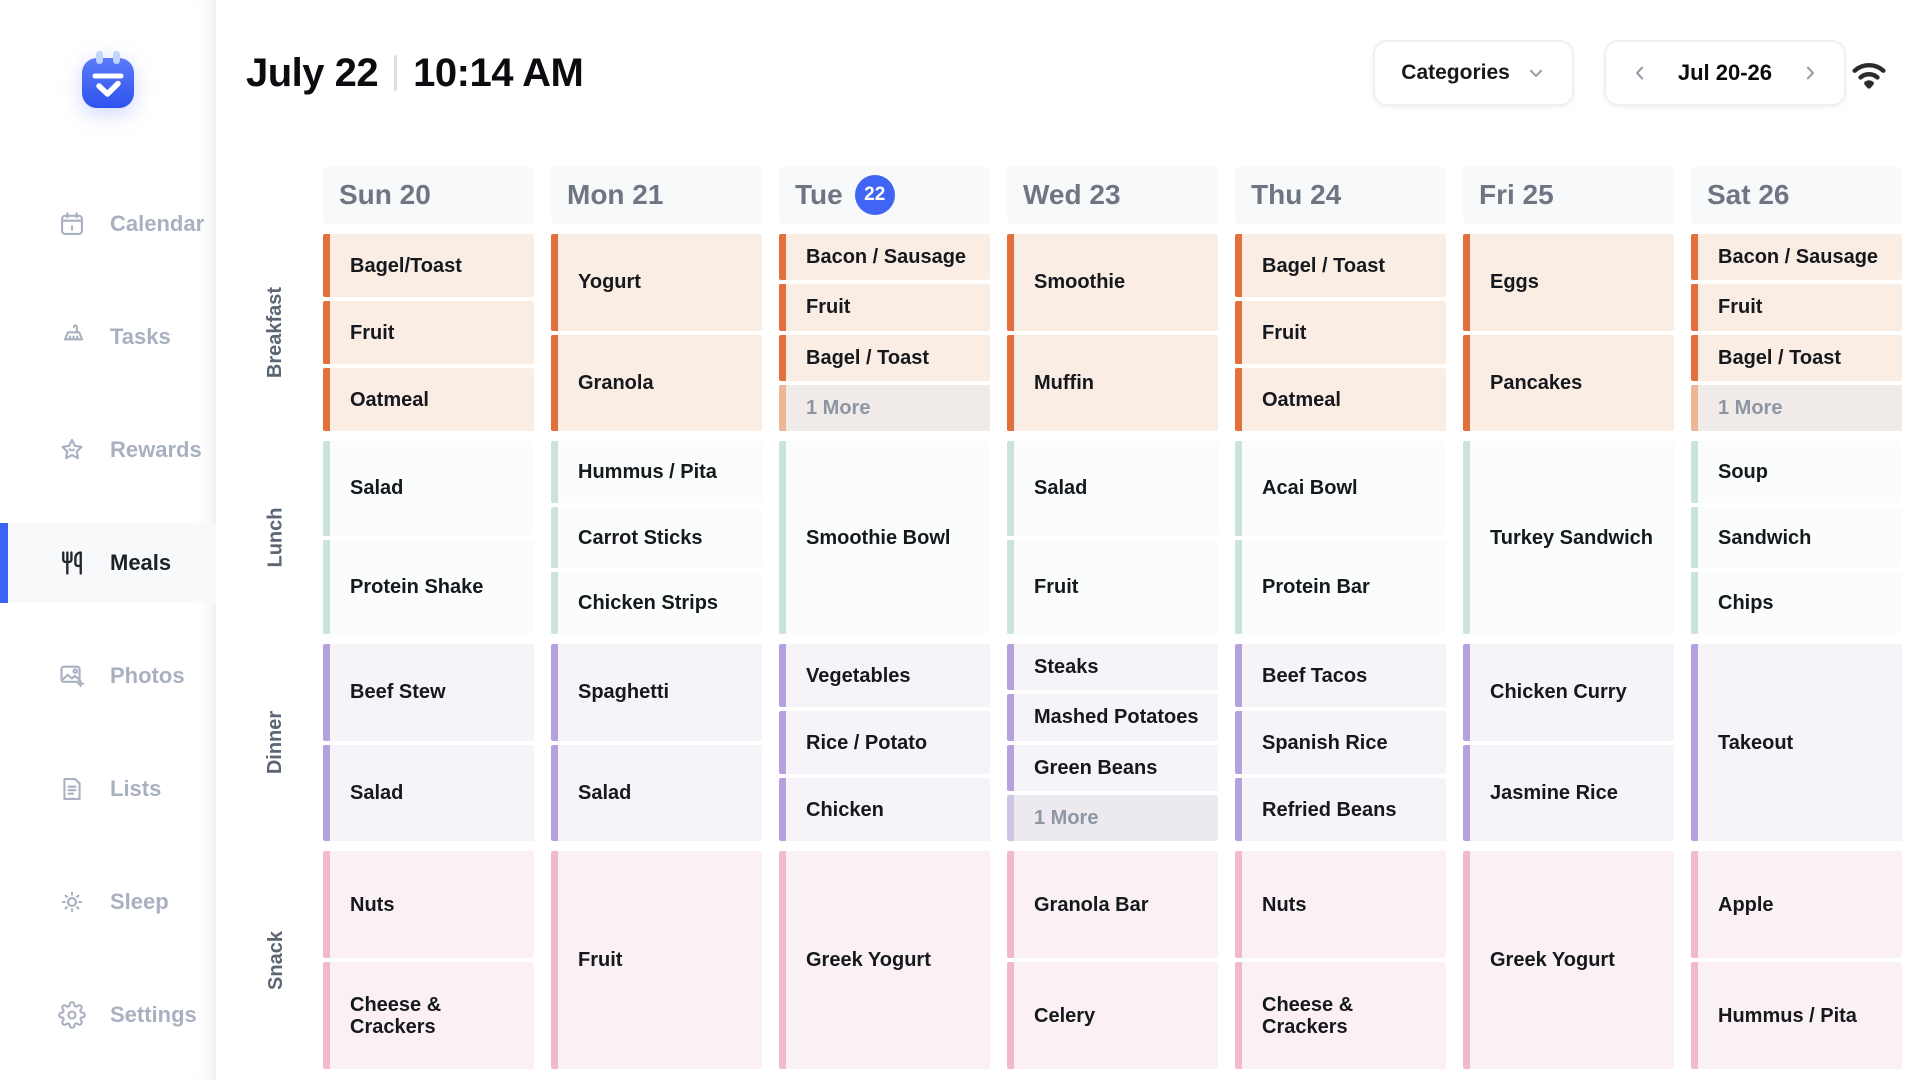 Image resolution: width=1920 pixels, height=1080 pixels. What do you see at coordinates (1568, 332) in the screenshot?
I see `meal-cell-breakfast: Eggs Pancakes` at bounding box center [1568, 332].